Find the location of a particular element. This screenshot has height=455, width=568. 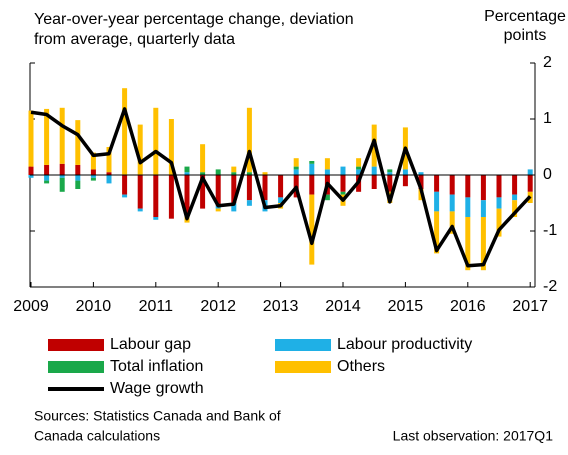

y-tick-label: 2 is located at coordinates (547, 62).